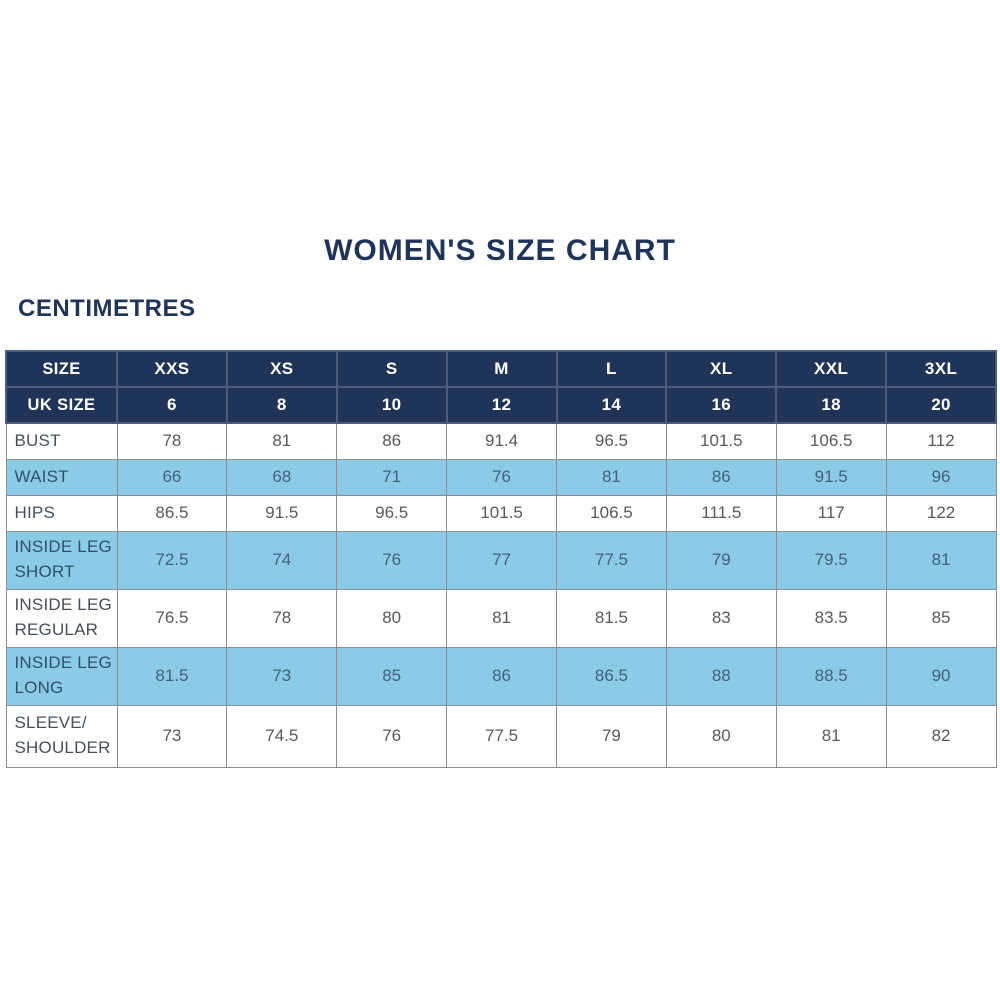 The height and width of the screenshot is (1000, 1000). What do you see at coordinates (941, 736) in the screenshot?
I see `measurement-value-cell: 82` at bounding box center [941, 736].